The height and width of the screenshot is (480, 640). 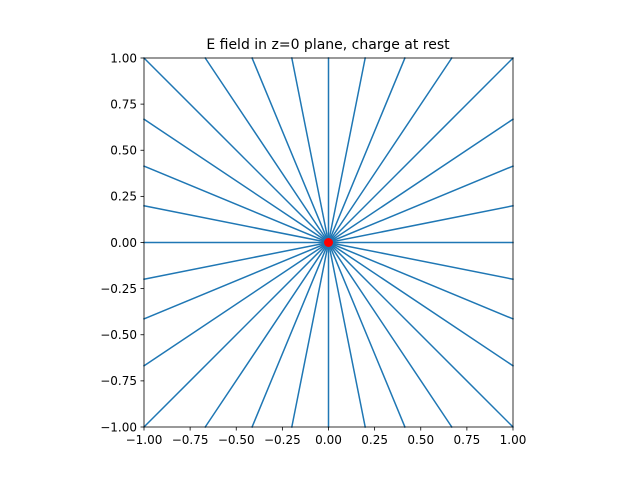 What do you see at coordinates (118, 335) in the screenshot?
I see `y-tick-label-2: −0.50` at bounding box center [118, 335].